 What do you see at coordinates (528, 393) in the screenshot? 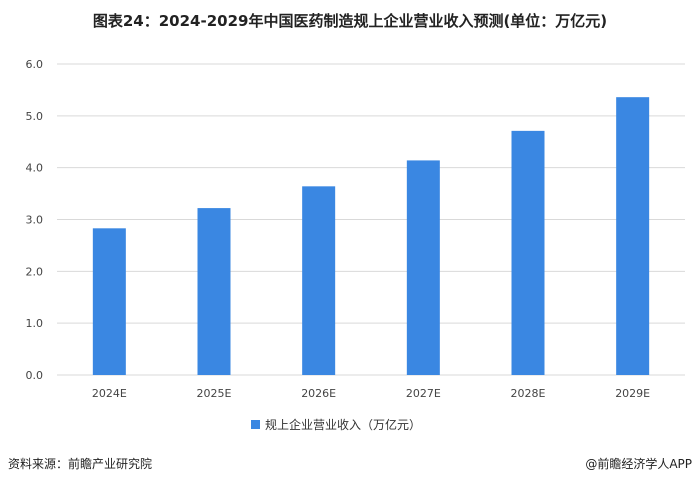
I see `x-tick-label: 2028E` at bounding box center [528, 393].